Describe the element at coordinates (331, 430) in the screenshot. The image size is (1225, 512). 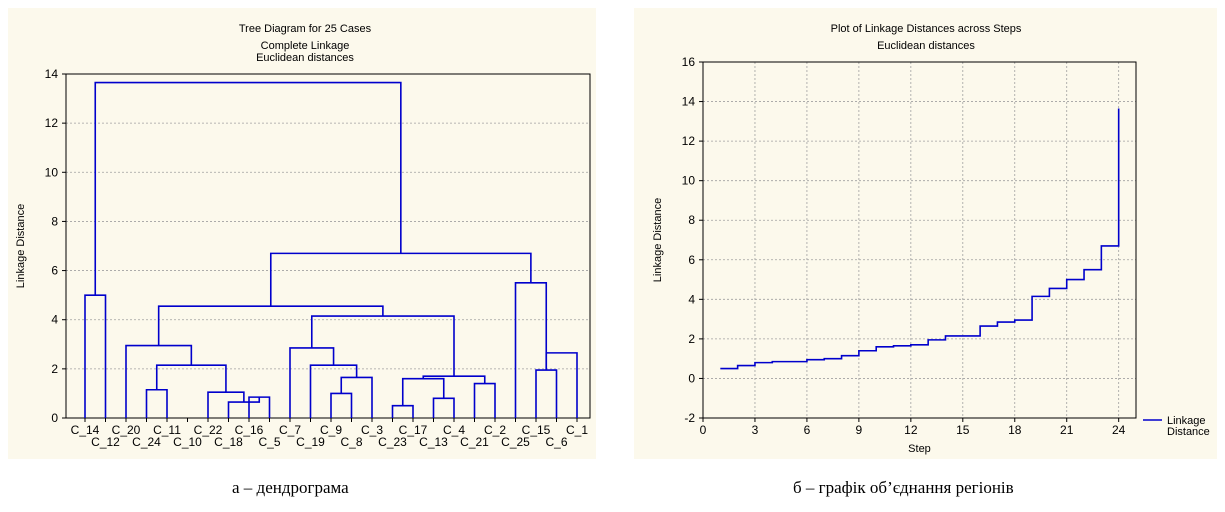
I see `leaf-label-c9: C_9` at that location.